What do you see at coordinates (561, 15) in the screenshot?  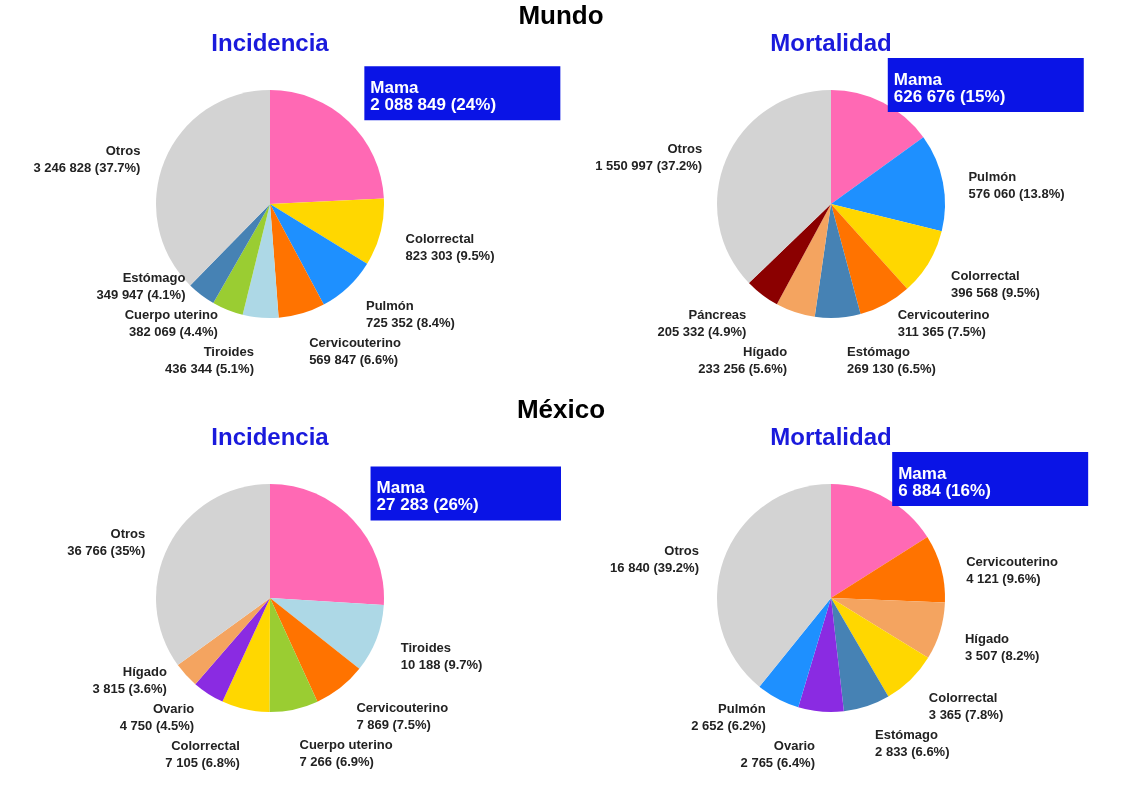 I see `text: Mundo` at bounding box center [561, 15].